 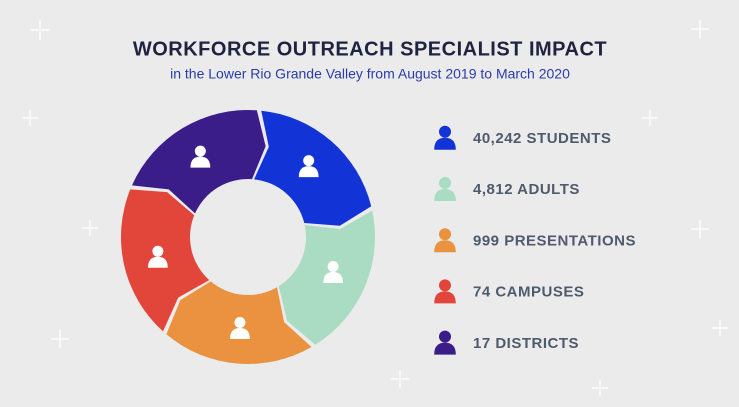 I want to click on stat-label: 74 CAMPUSES, so click(x=528, y=292).